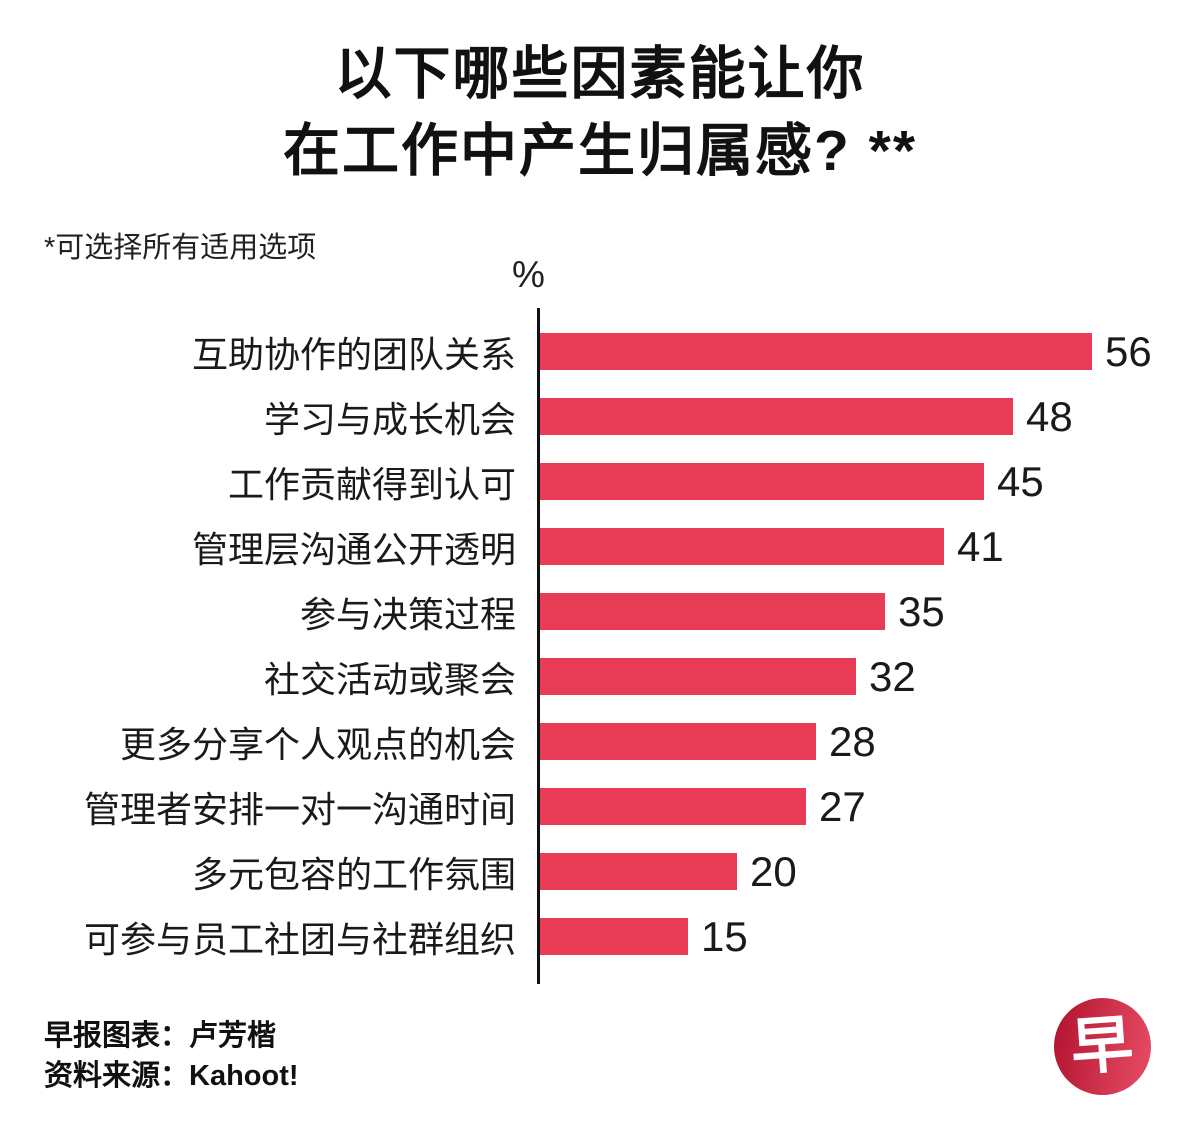  What do you see at coordinates (317, 744) in the screenshot?
I see `category-label: 更多分享个人观点的机会` at bounding box center [317, 744].